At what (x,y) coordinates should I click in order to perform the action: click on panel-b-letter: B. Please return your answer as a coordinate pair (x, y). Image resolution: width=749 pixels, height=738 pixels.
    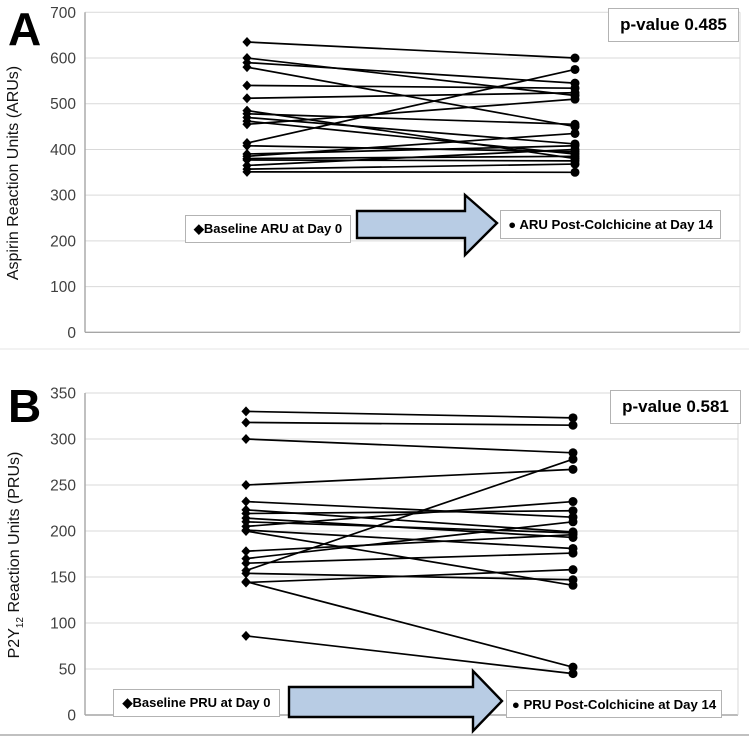
    Looking at the image, I should click on (25, 406).